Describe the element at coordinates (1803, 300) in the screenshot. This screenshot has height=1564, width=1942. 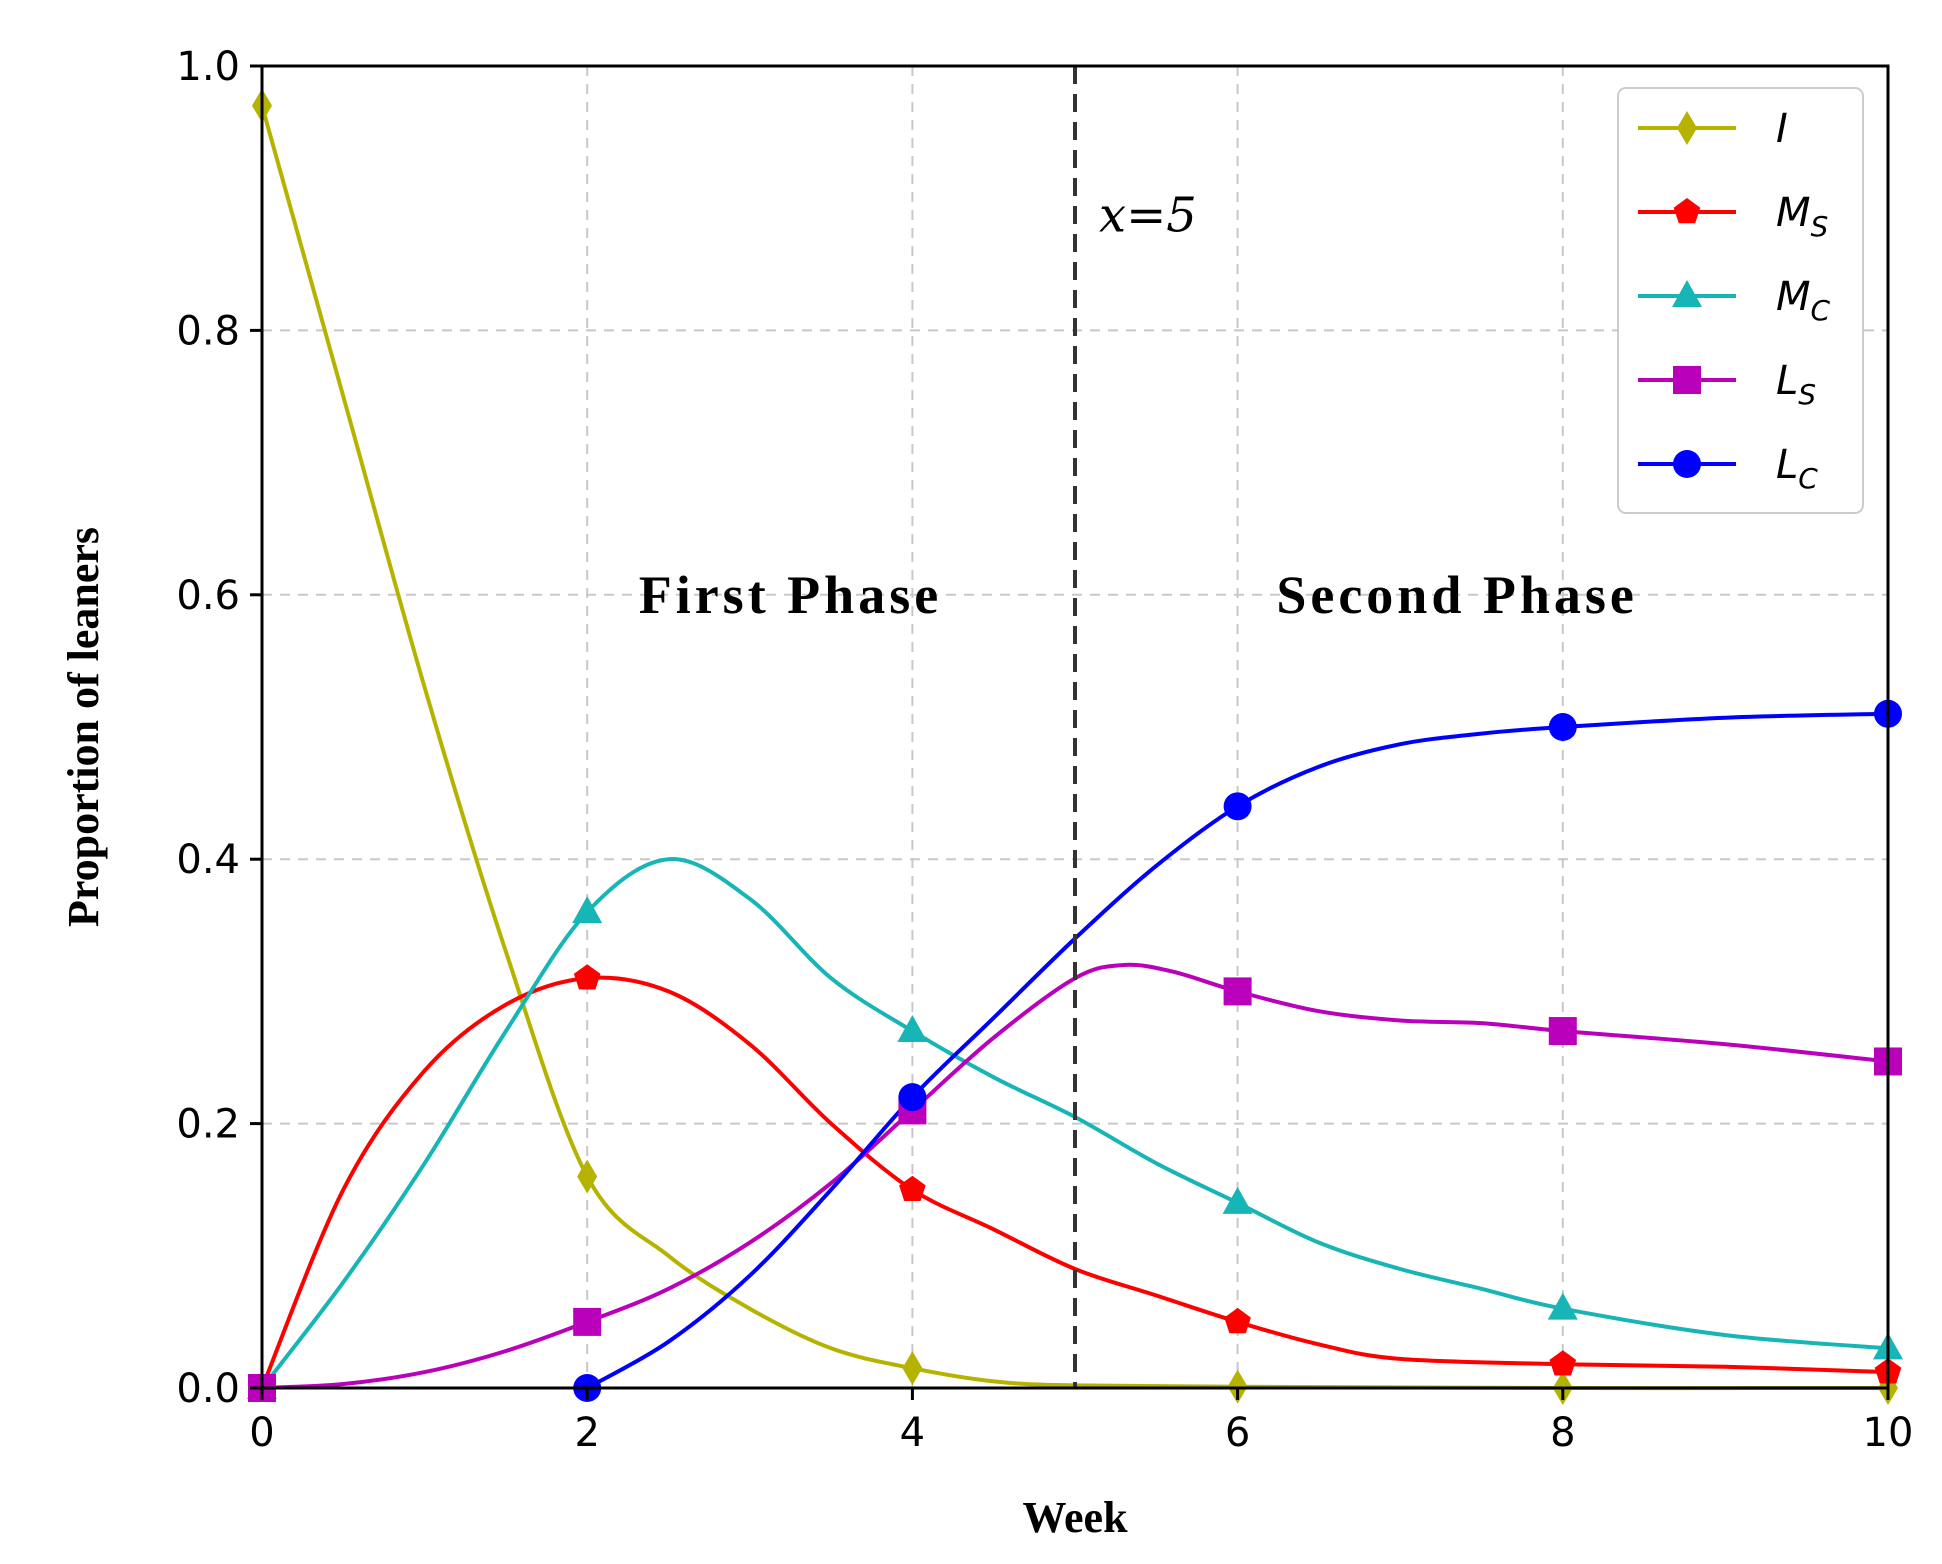
I see `legend-label: MC` at that location.